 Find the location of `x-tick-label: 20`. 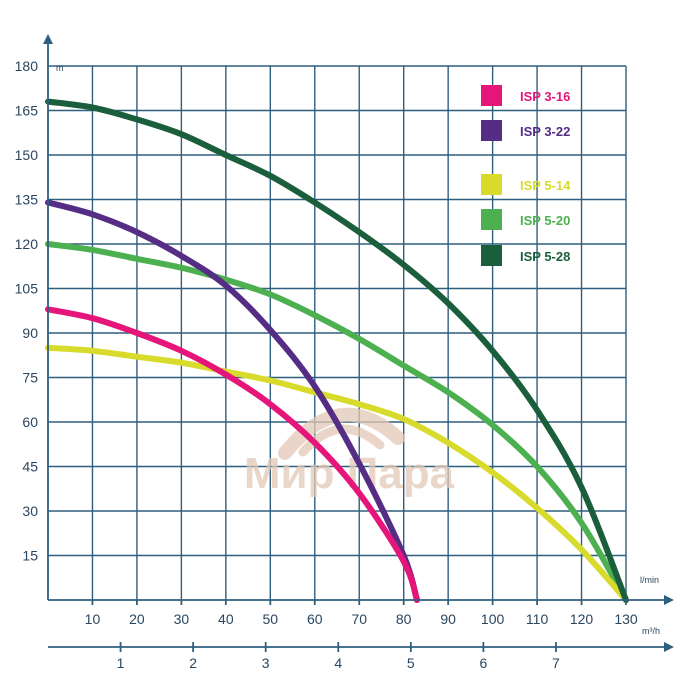

x-tick-label: 20 is located at coordinates (137, 619).